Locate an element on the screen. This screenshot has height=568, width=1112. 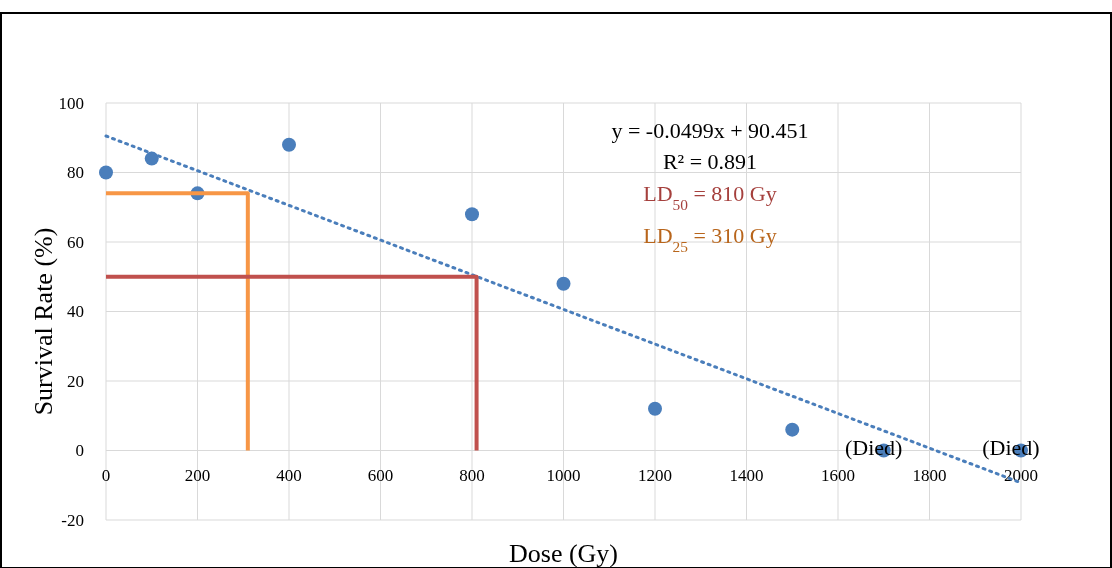
x-tick-label: 200 is located at coordinates (197, 475).